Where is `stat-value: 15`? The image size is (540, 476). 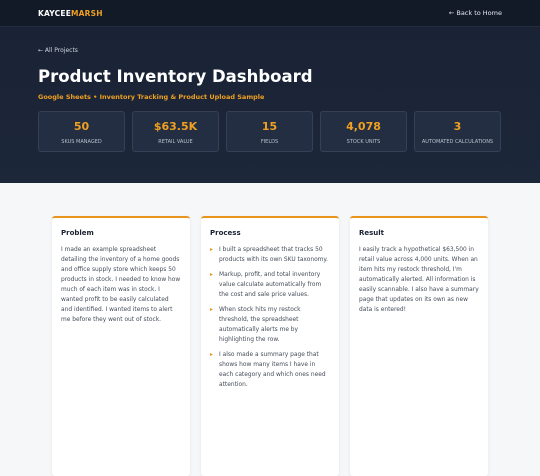 stat-value: 15 is located at coordinates (269, 126).